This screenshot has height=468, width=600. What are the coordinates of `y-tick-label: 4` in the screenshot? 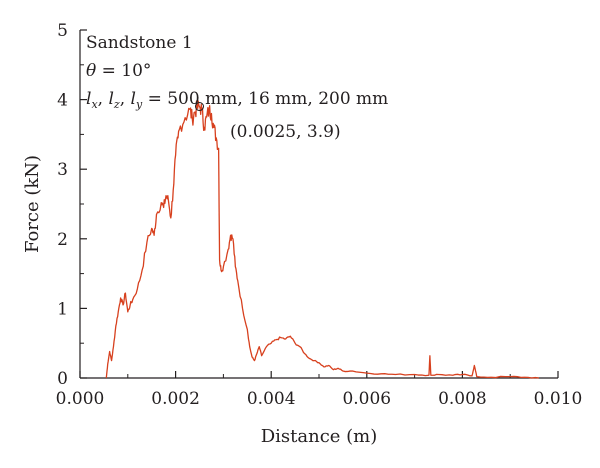 It's located at (62, 101).